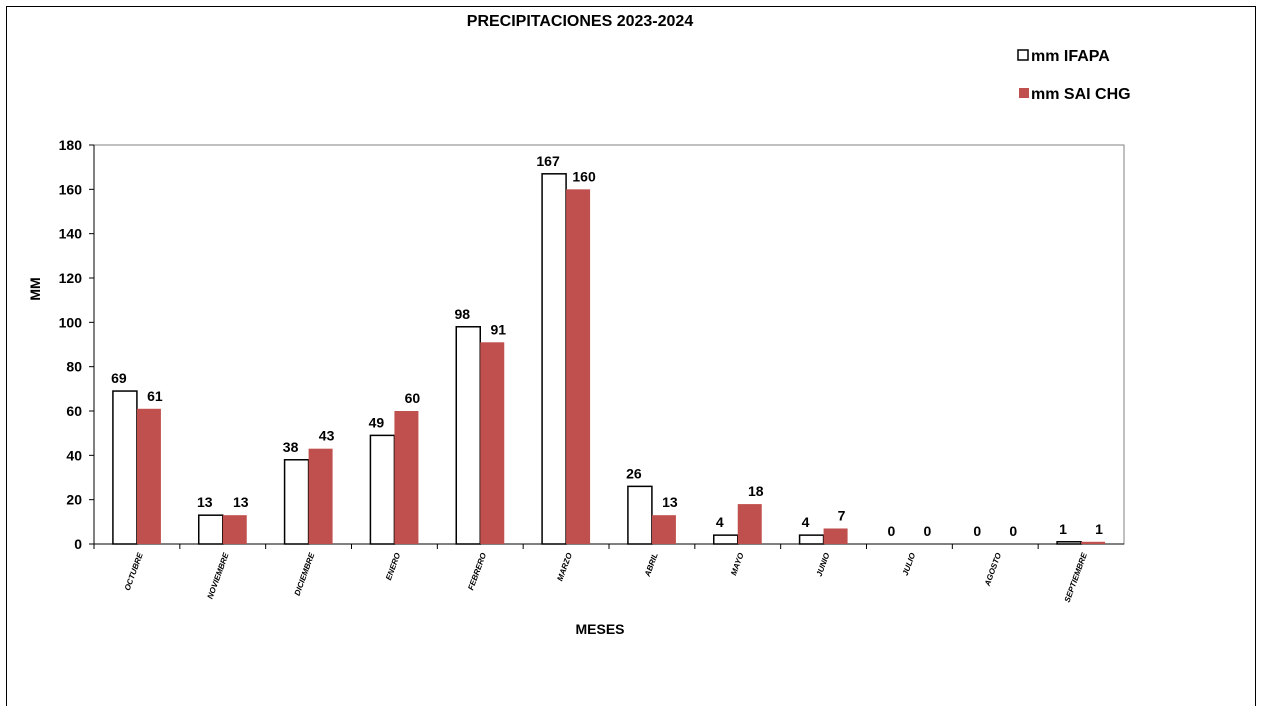  Describe the element at coordinates (1081, 94) in the screenshot. I see `legend-label-sai-chg: mm SAI CHG` at that location.